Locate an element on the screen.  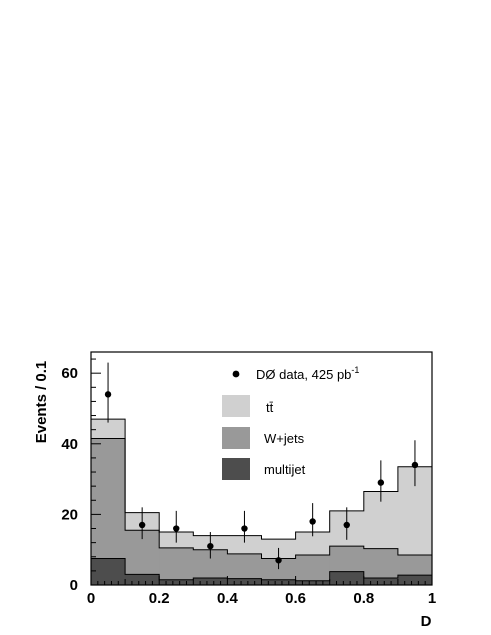
x-tick-label-5: 1 is located at coordinates (432, 598).